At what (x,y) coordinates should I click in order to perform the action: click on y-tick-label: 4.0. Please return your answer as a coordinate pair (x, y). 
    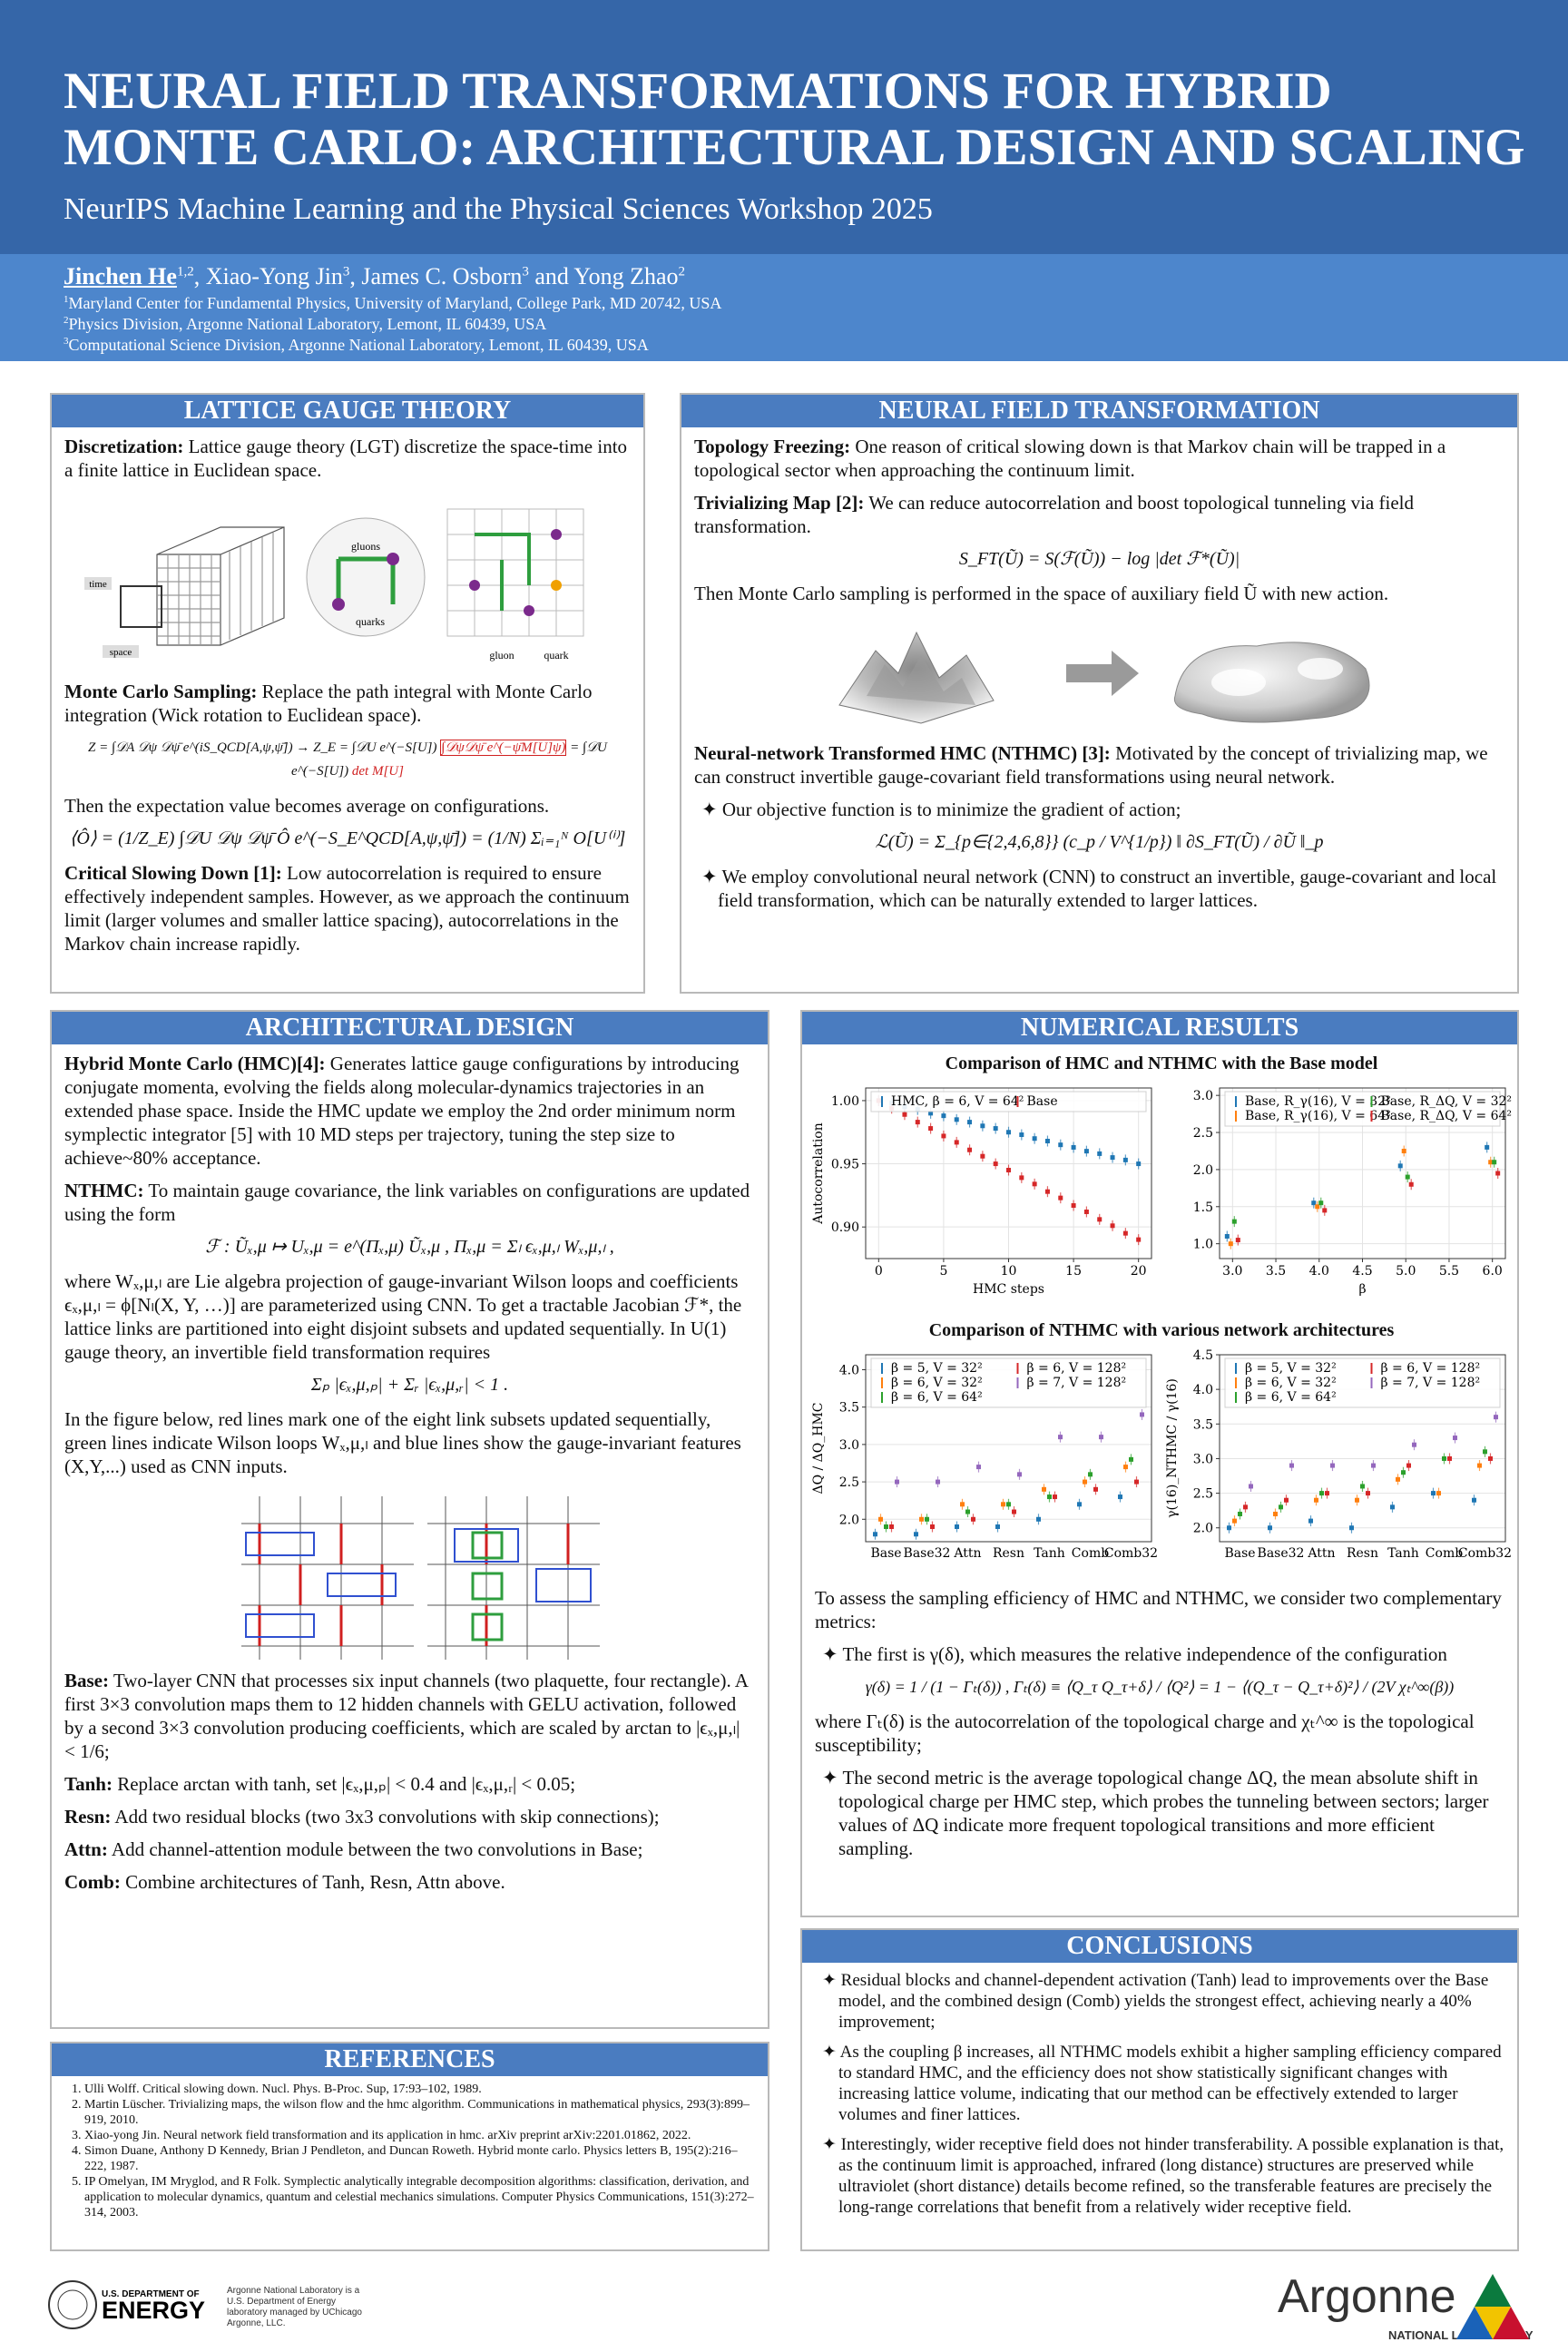
    Looking at the image, I should click on (849, 1370).